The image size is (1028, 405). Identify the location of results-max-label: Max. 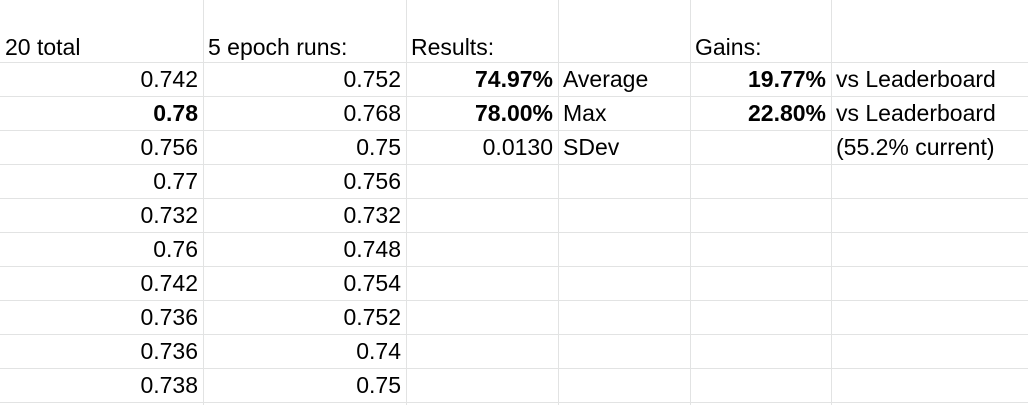
(585, 113).